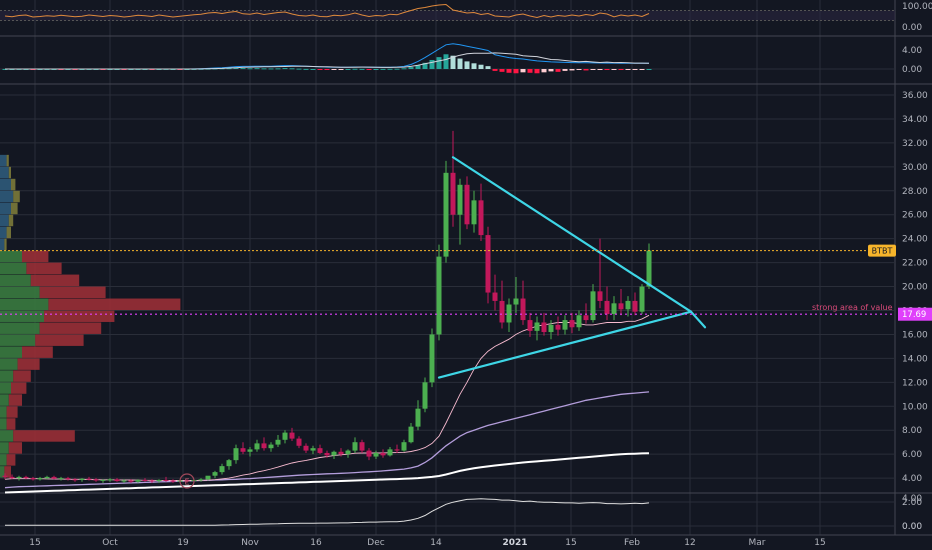 The height and width of the screenshot is (550, 932). Describe the element at coordinates (632, 543) in the screenshot. I see `time-tick-label: Feb` at that location.